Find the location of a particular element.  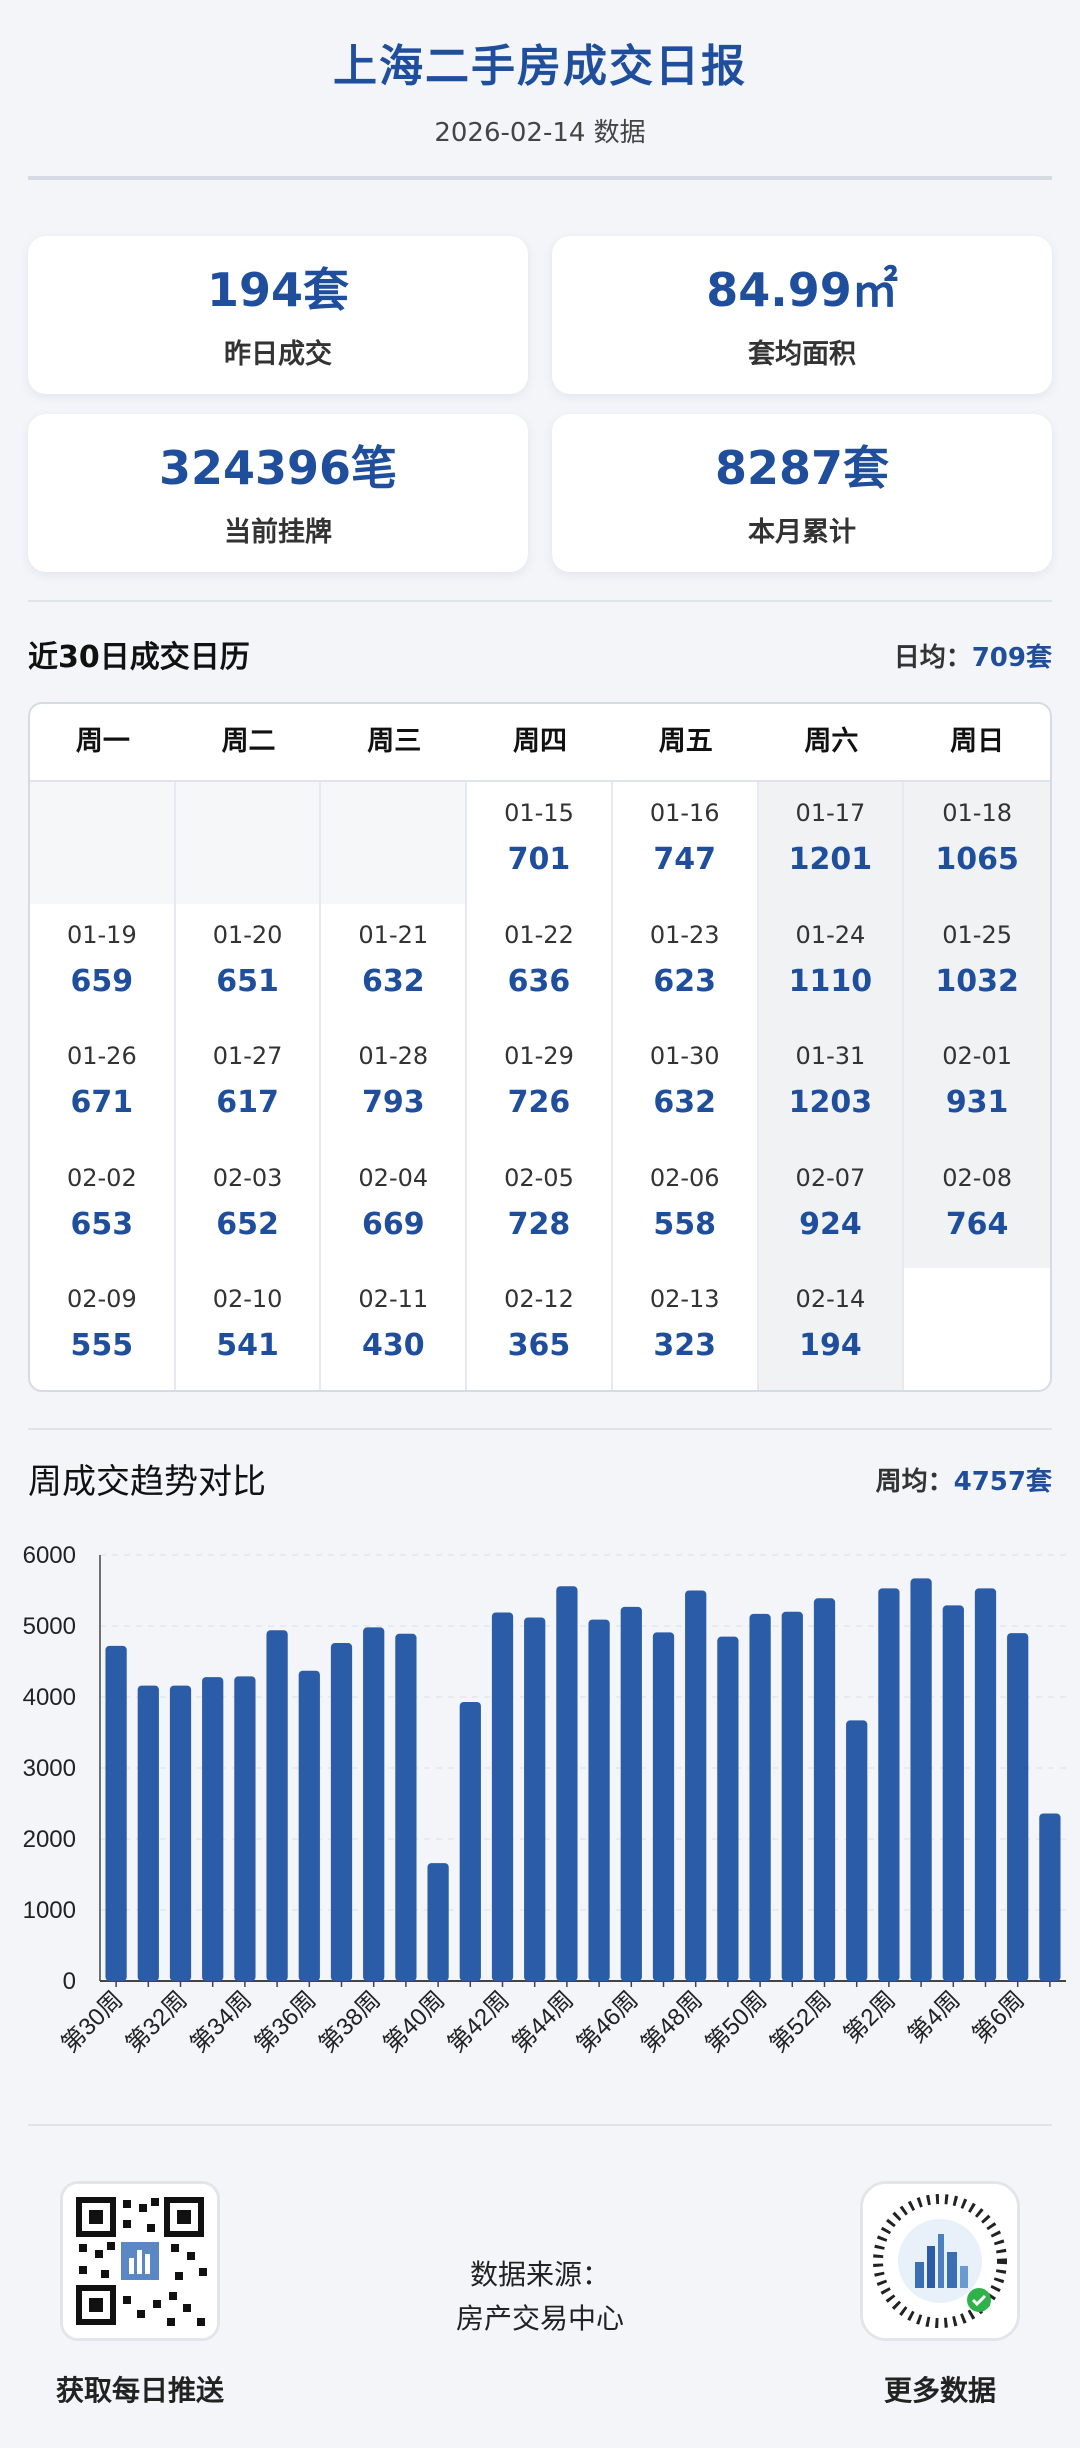

calendar-date: 02-08 is located at coordinates (977, 1177).